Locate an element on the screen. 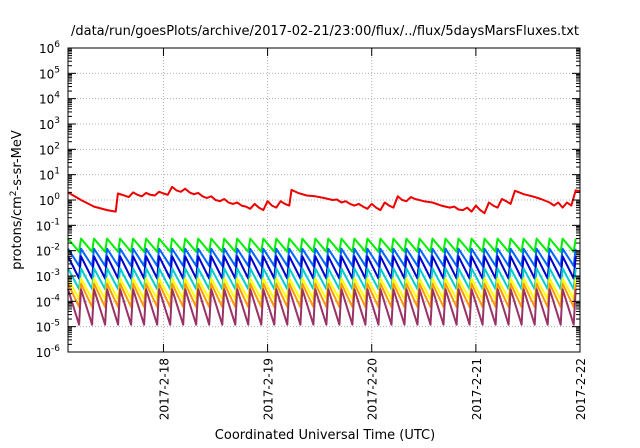 This screenshot has height=448, width=640. y-tick-label: 10³ is located at coordinates (49, 124).